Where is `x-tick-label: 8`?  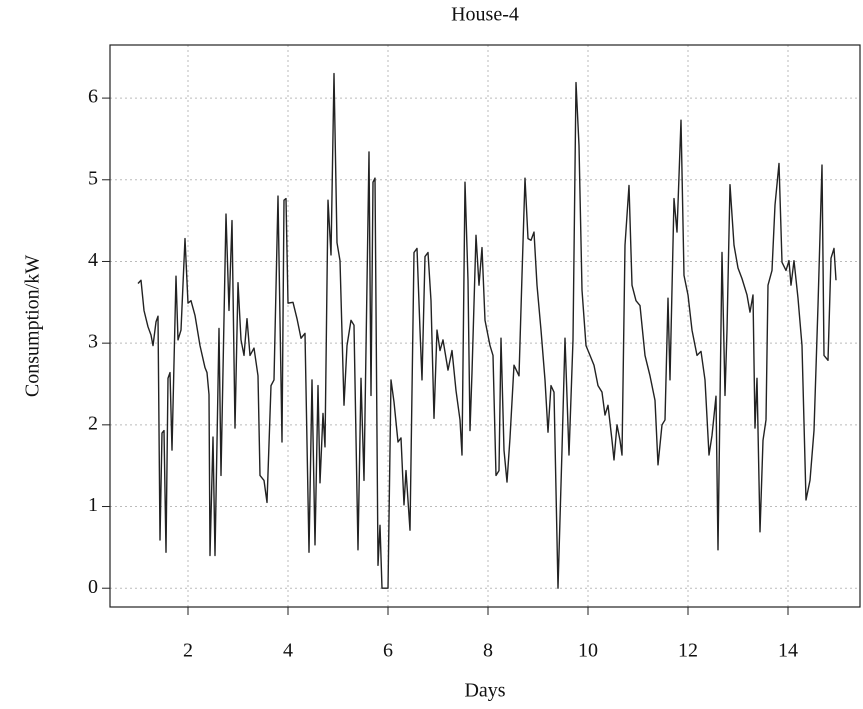
x-tick-label: 8 is located at coordinates (488, 651).